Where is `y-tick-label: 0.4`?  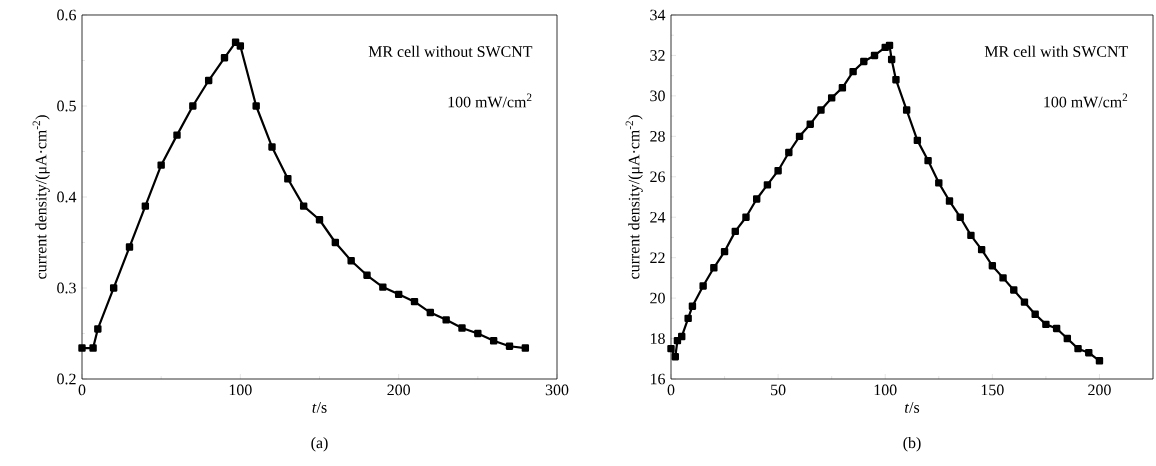
y-tick-label: 0.4 is located at coordinates (67, 197).